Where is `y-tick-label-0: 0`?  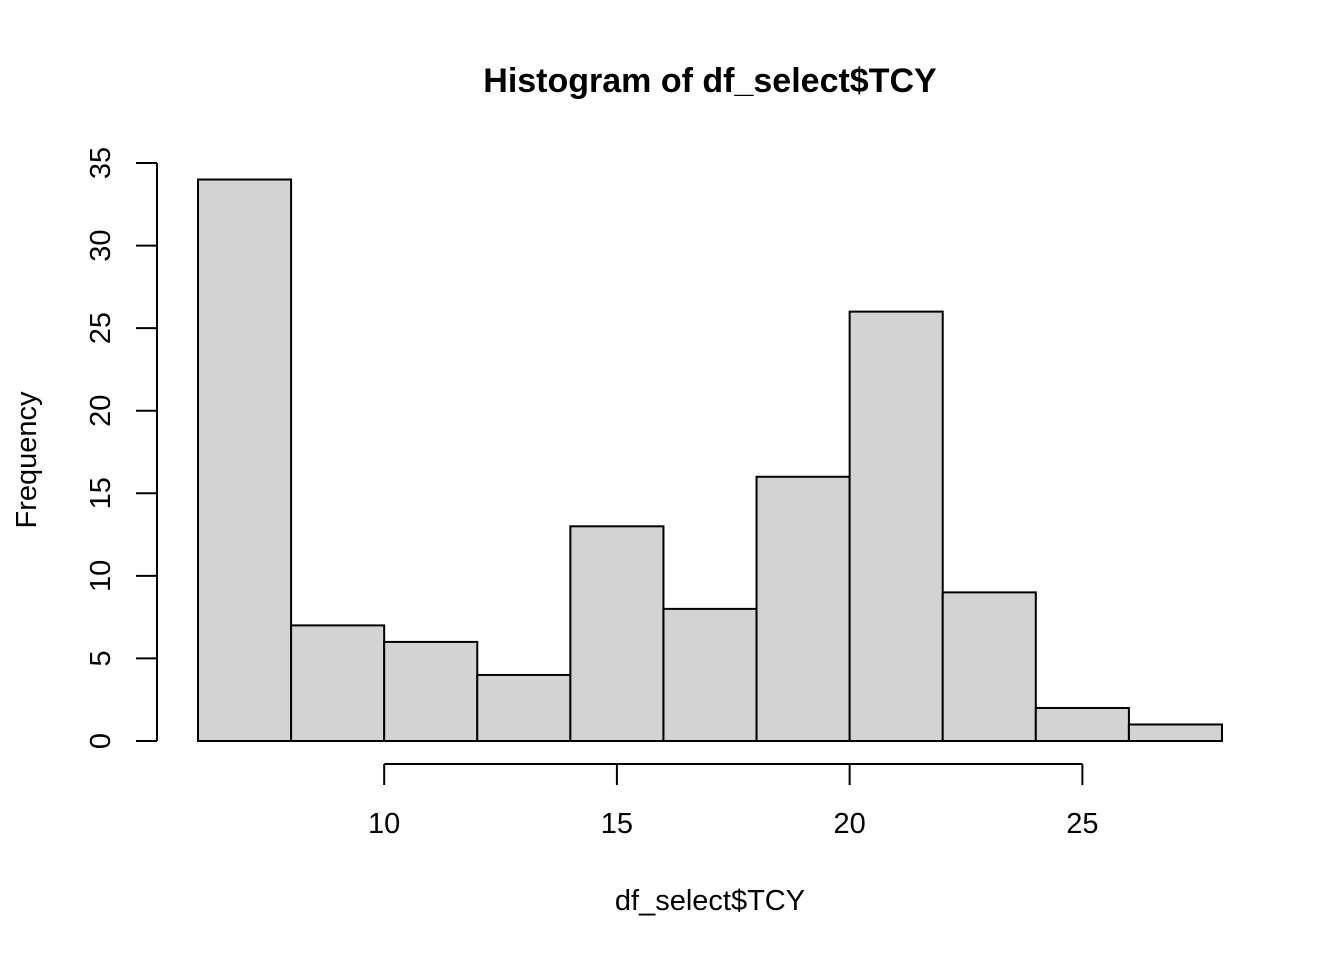 y-tick-label-0: 0 is located at coordinates (101, 741).